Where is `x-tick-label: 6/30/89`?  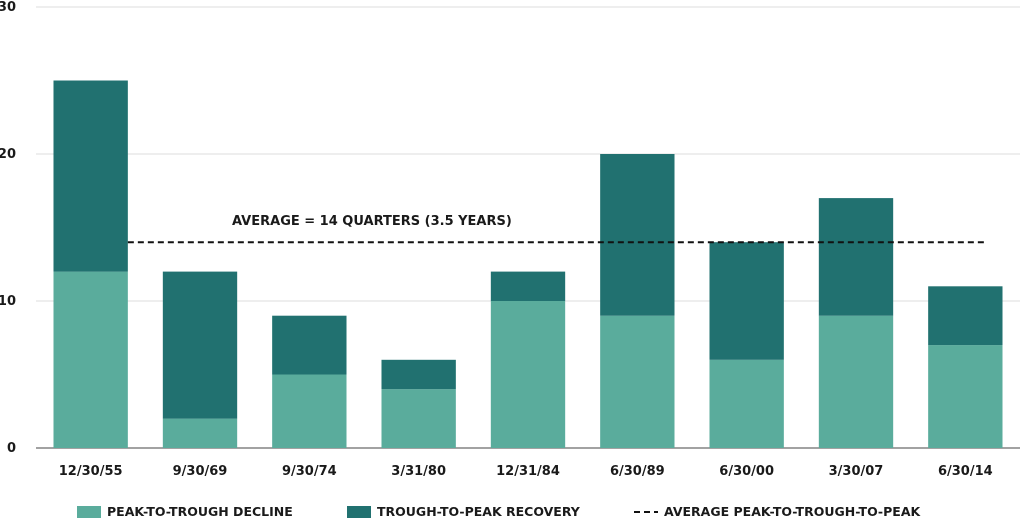 x-tick-label: 6/30/89 is located at coordinates (637, 471).